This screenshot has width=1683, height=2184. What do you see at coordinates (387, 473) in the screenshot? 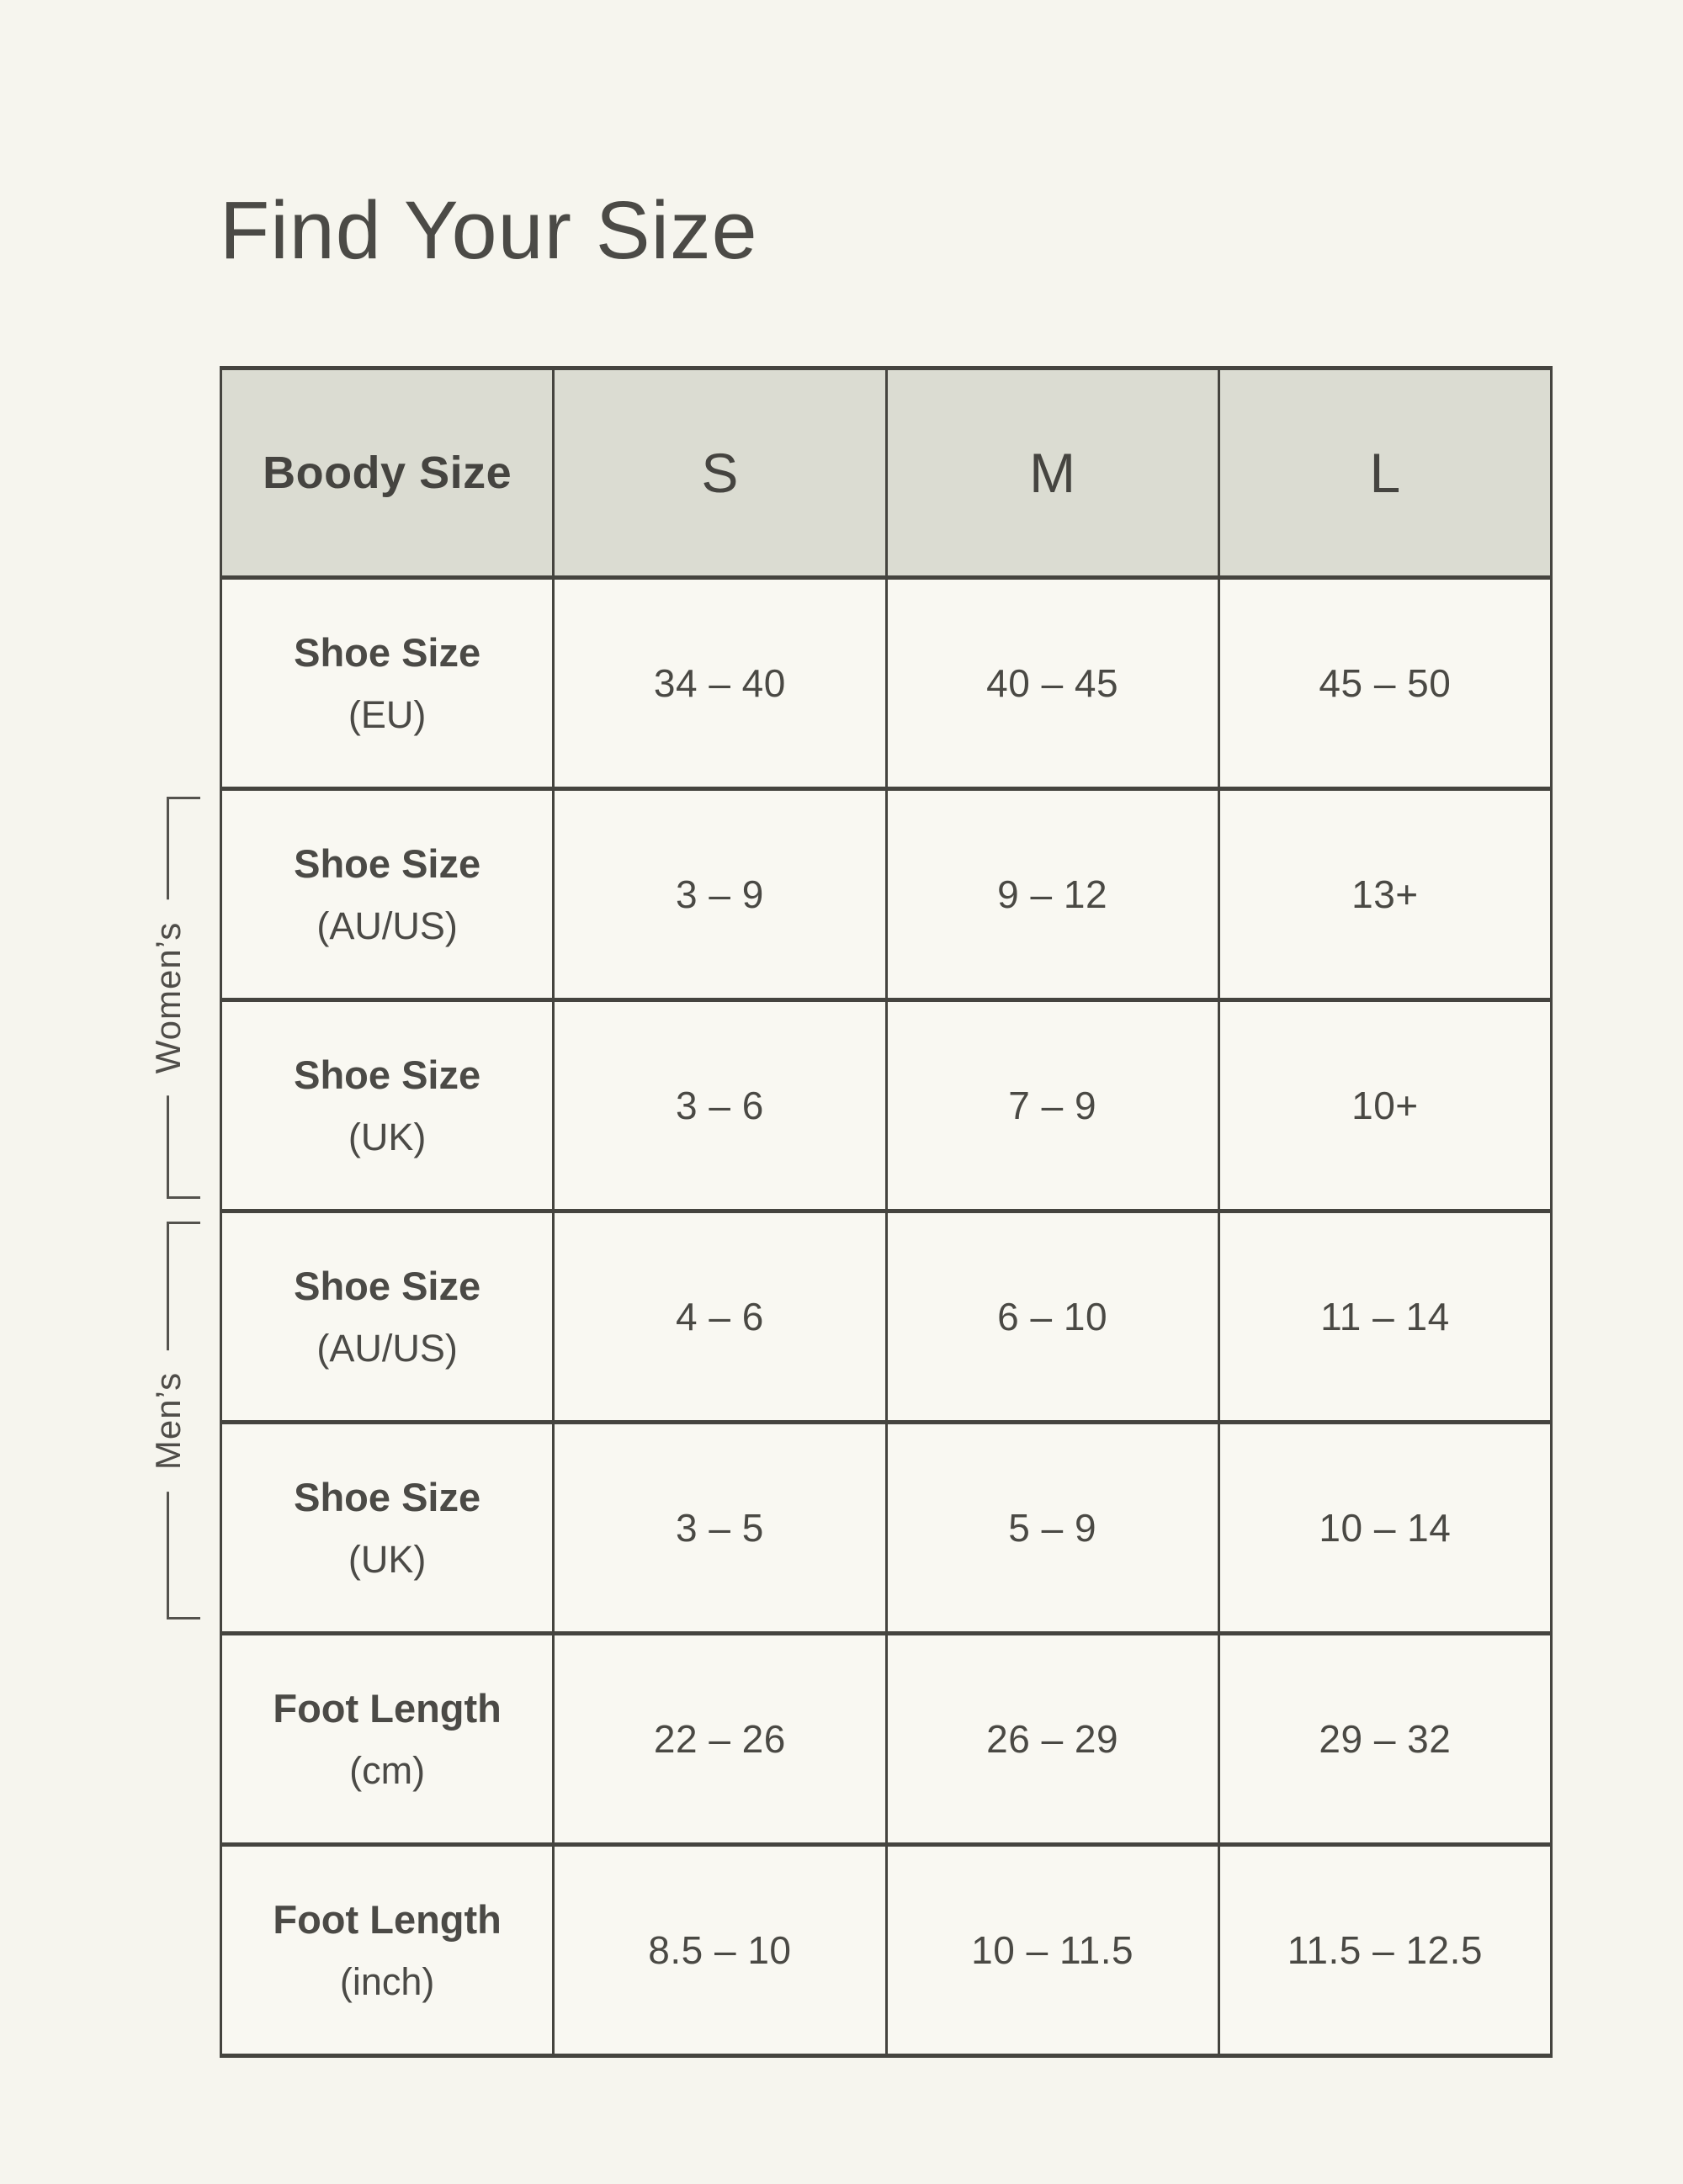
I see `header-cell-boody-size: Boody Size` at bounding box center [387, 473].